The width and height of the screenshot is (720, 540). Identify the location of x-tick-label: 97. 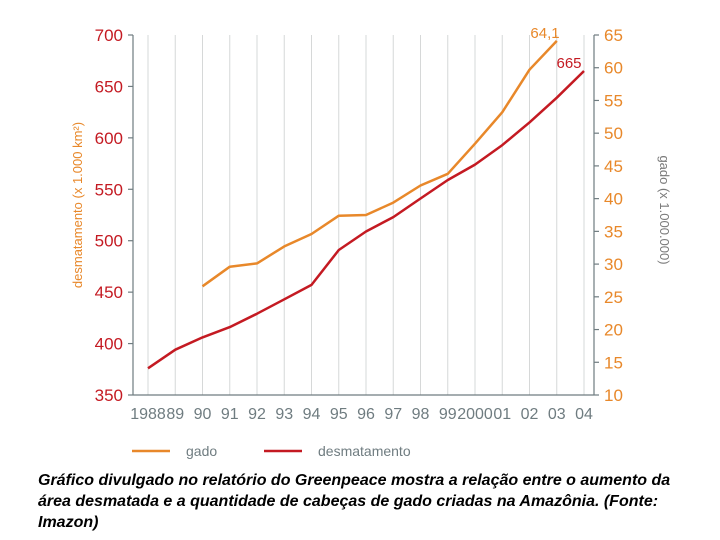
(393, 414).